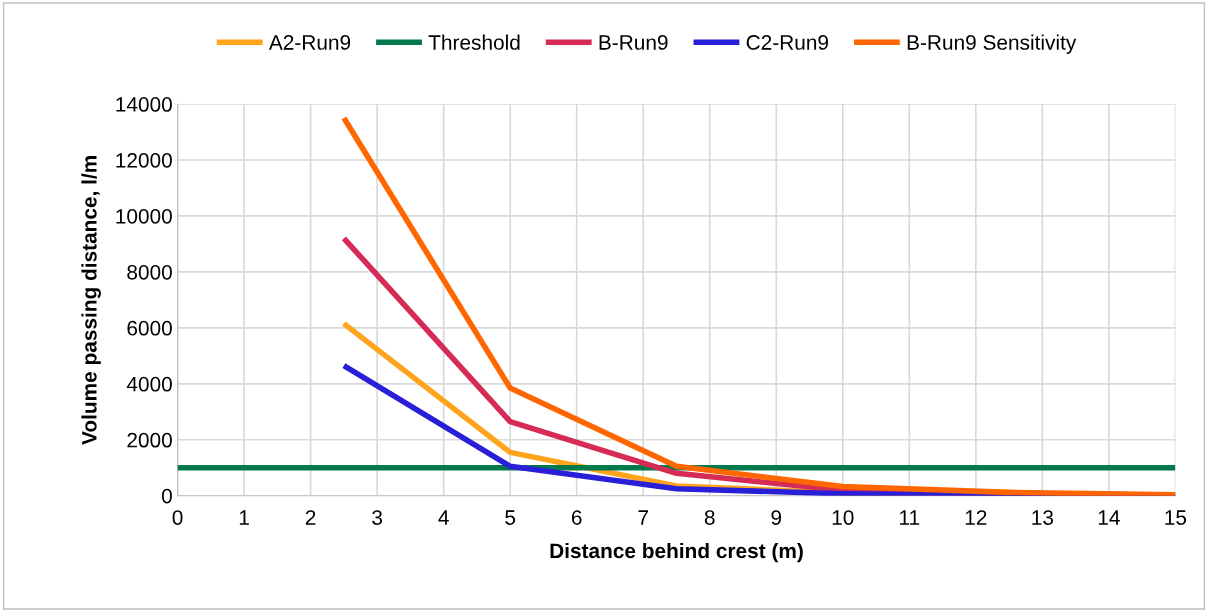 This screenshot has height=612, width=1208. I want to click on x-tick-label: 11, so click(910, 517).